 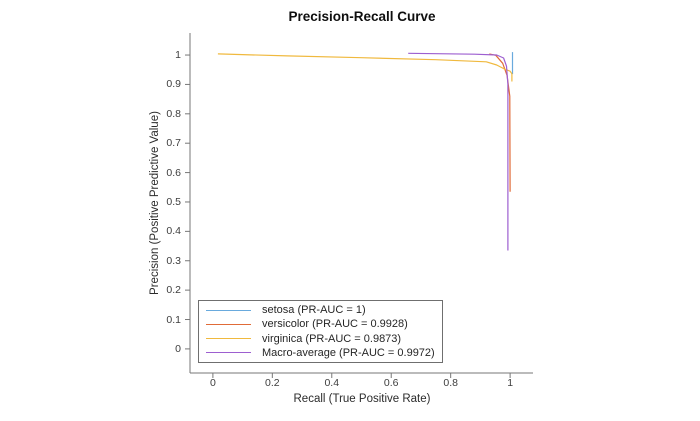 What do you see at coordinates (314, 310) in the screenshot?
I see `legend-item-label: setosa (PR-AUC = 1)` at bounding box center [314, 310].